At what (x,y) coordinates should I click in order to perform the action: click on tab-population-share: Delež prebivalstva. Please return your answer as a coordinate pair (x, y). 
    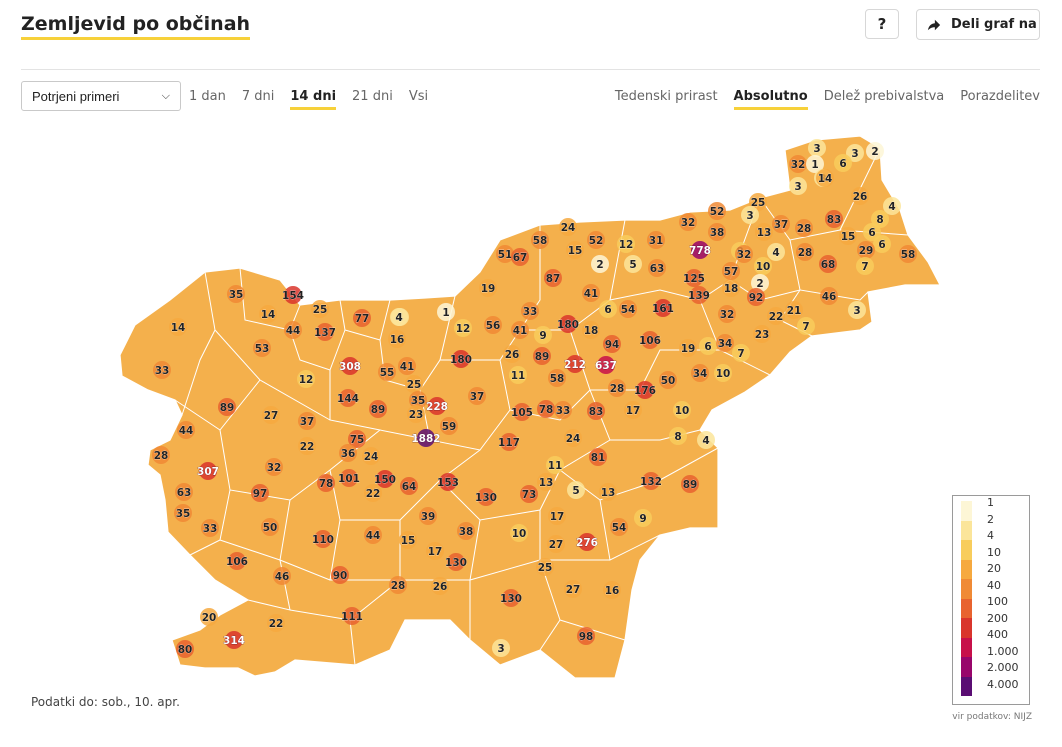
    Looking at the image, I should click on (884, 96).